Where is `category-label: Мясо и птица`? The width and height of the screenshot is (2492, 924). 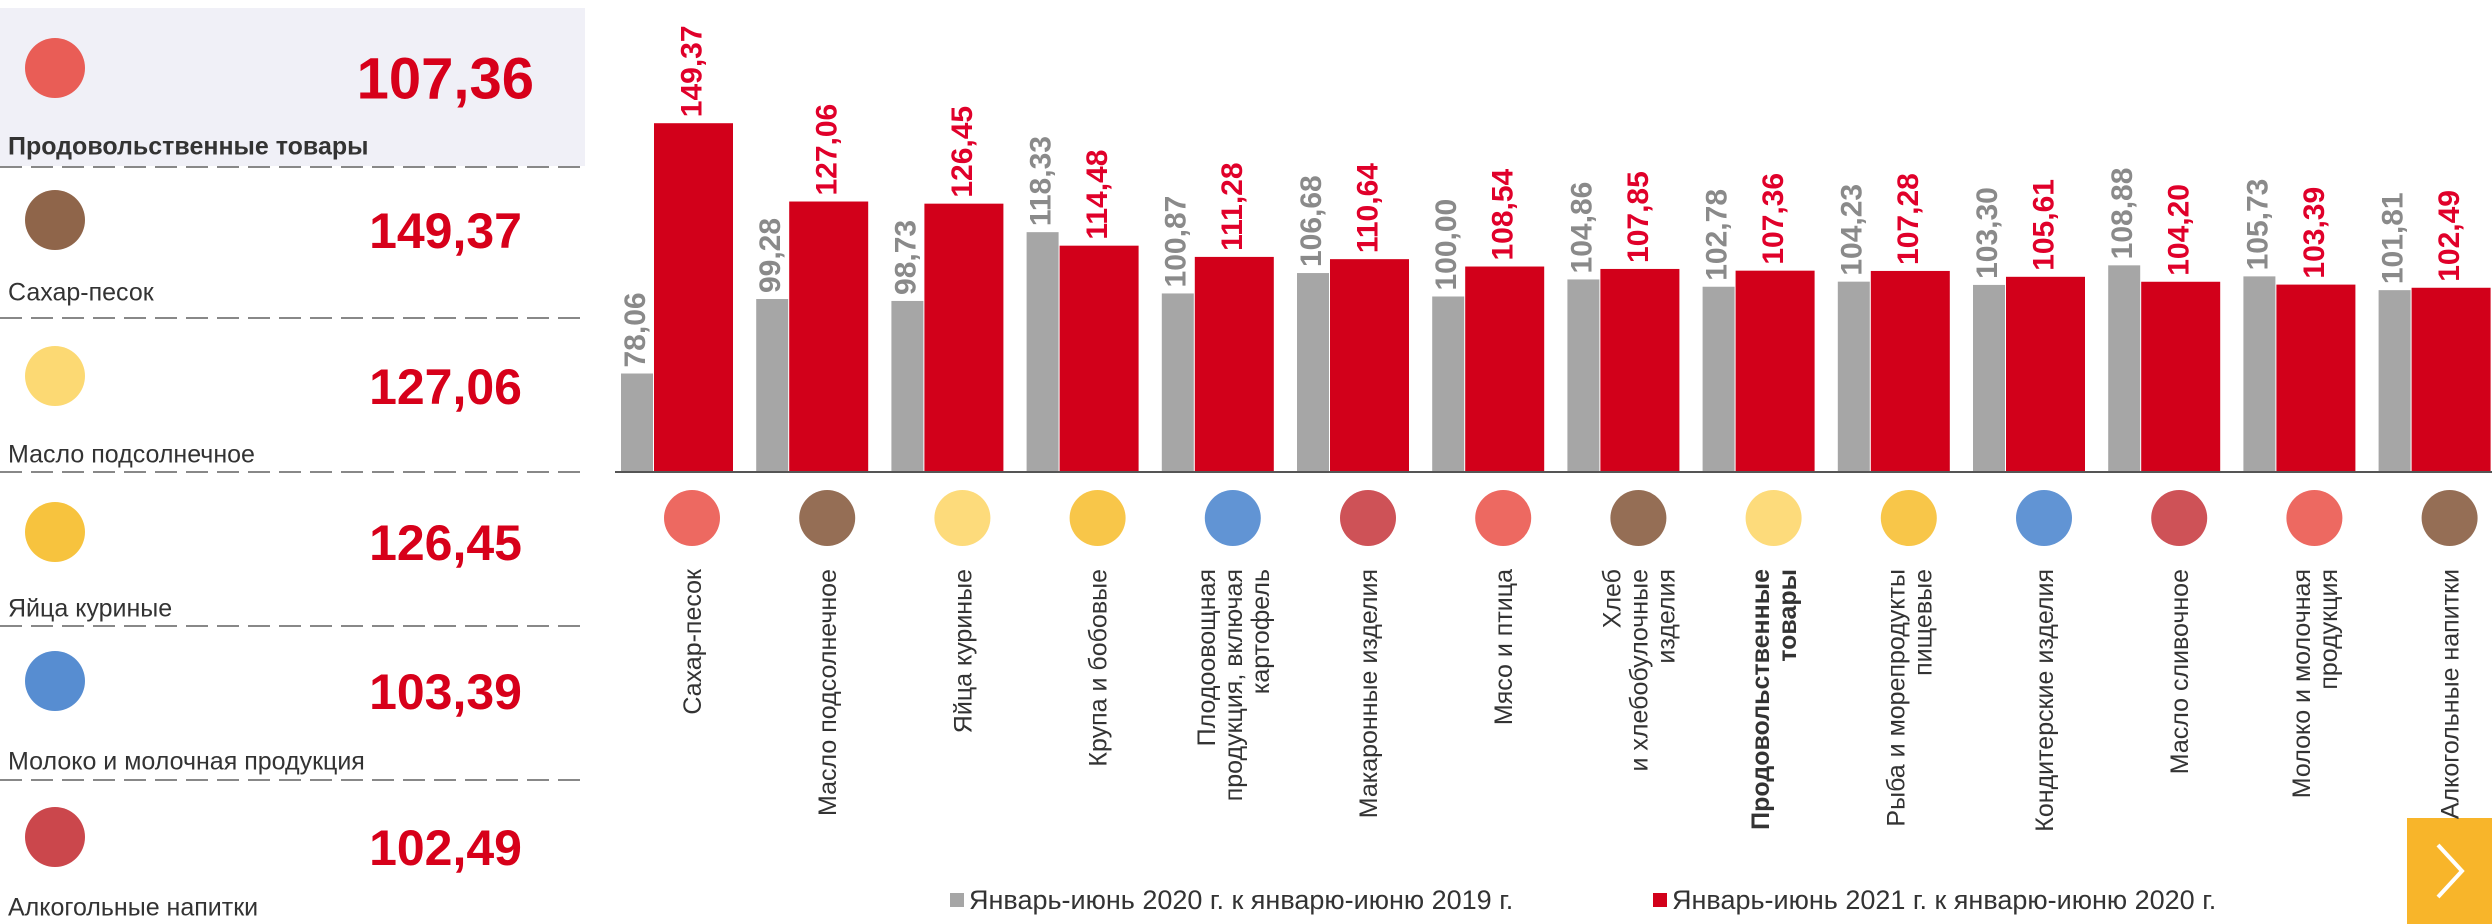
category-label: Мясо и птица is located at coordinates (1504, 647).